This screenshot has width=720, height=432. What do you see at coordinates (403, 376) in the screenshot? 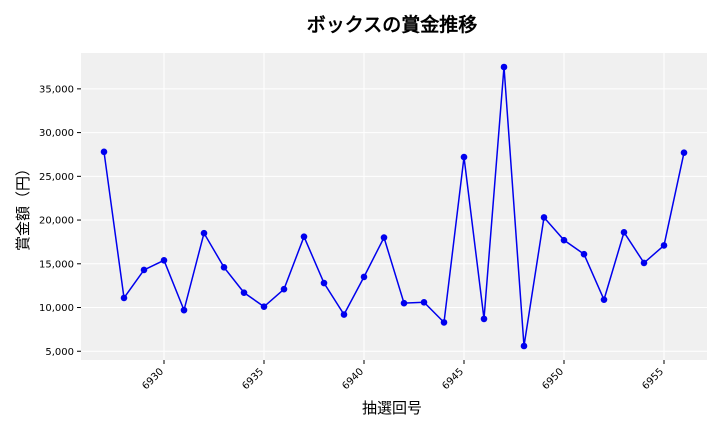
I see `x-axis-ticks: 6930 6935 6940 6945 6950 6955` at bounding box center [403, 376].